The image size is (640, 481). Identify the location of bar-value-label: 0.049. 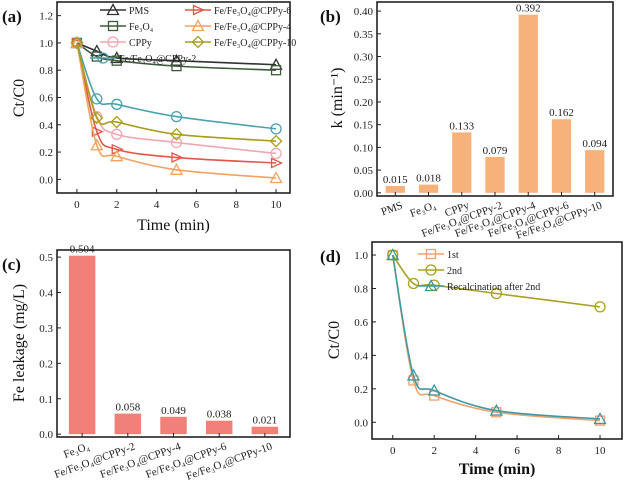
(173, 411).